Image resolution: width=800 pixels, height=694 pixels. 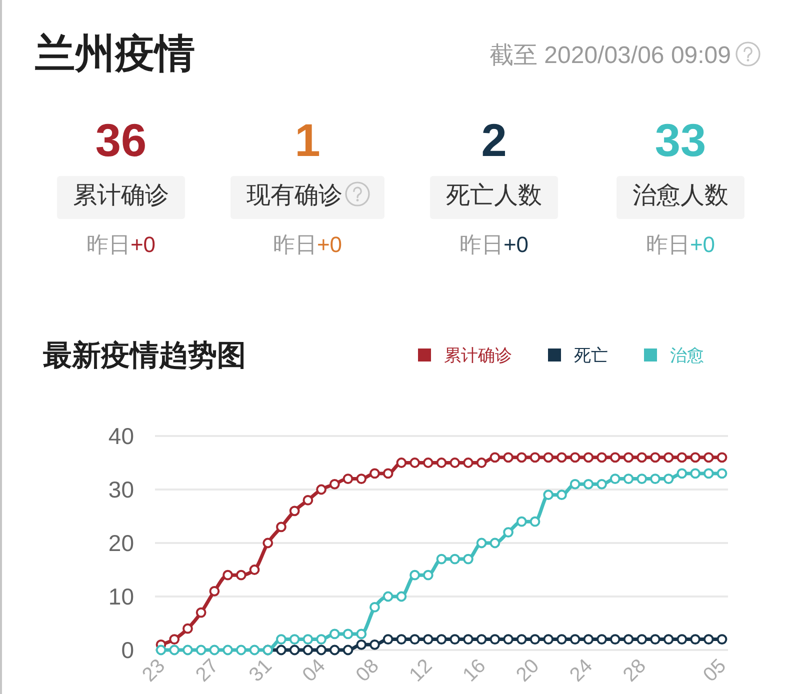 What do you see at coordinates (294, 195) in the screenshot?
I see `category-label: 现有确诊` at bounding box center [294, 195].